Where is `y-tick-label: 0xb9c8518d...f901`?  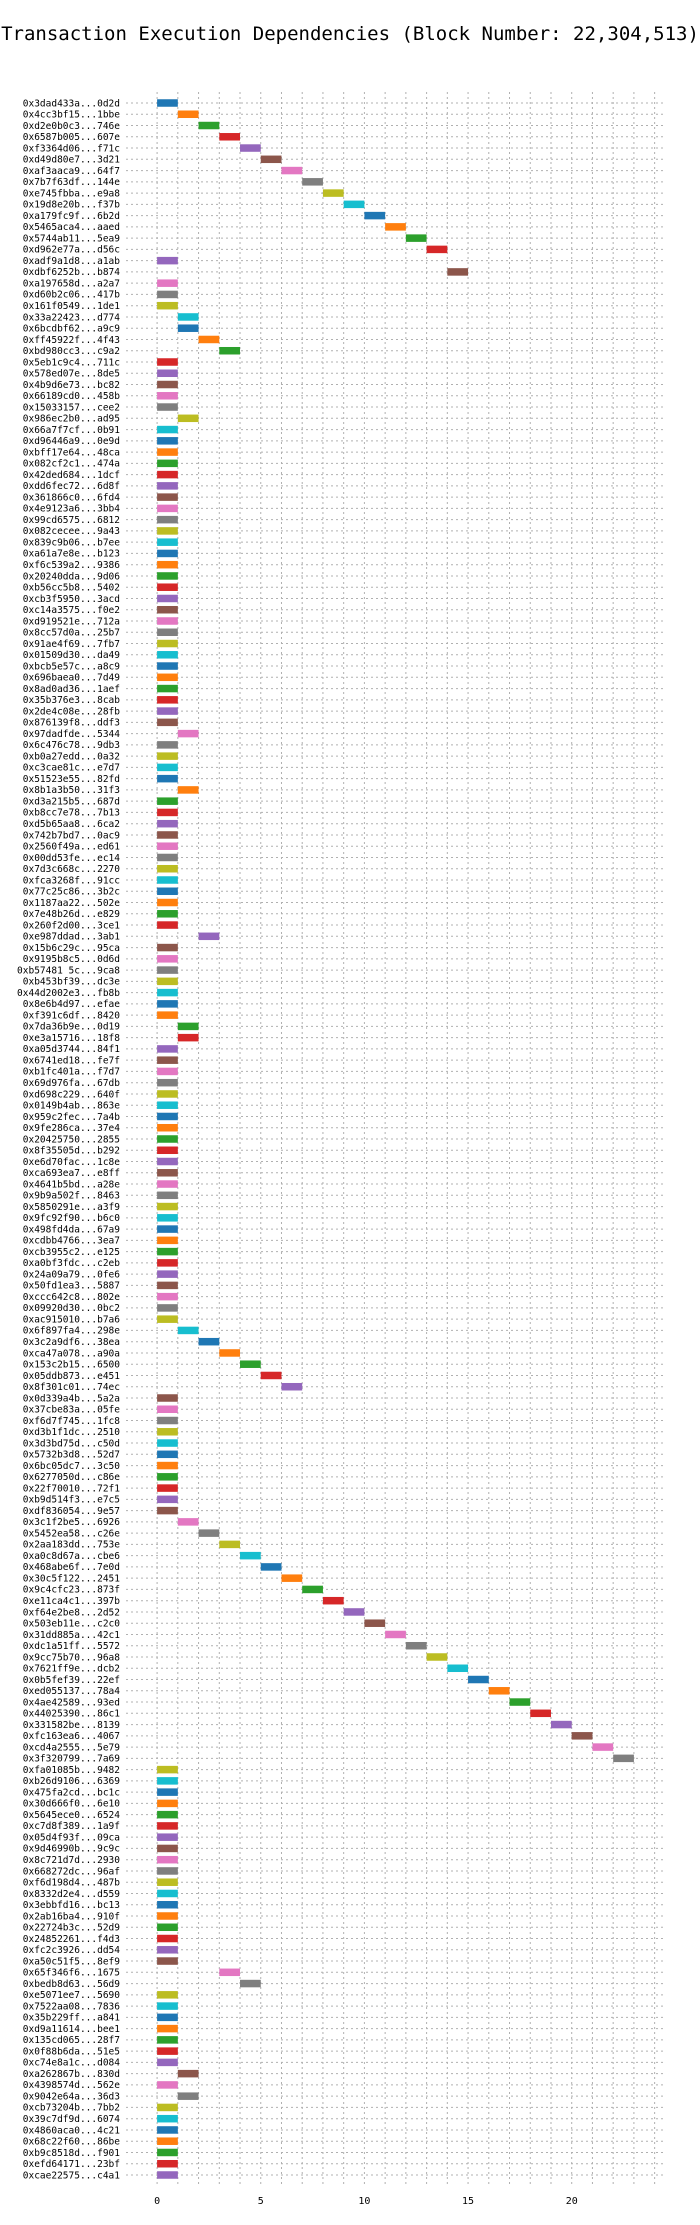 y-tick-label: 0xb9c8518d...f901 is located at coordinates (72, 2153).